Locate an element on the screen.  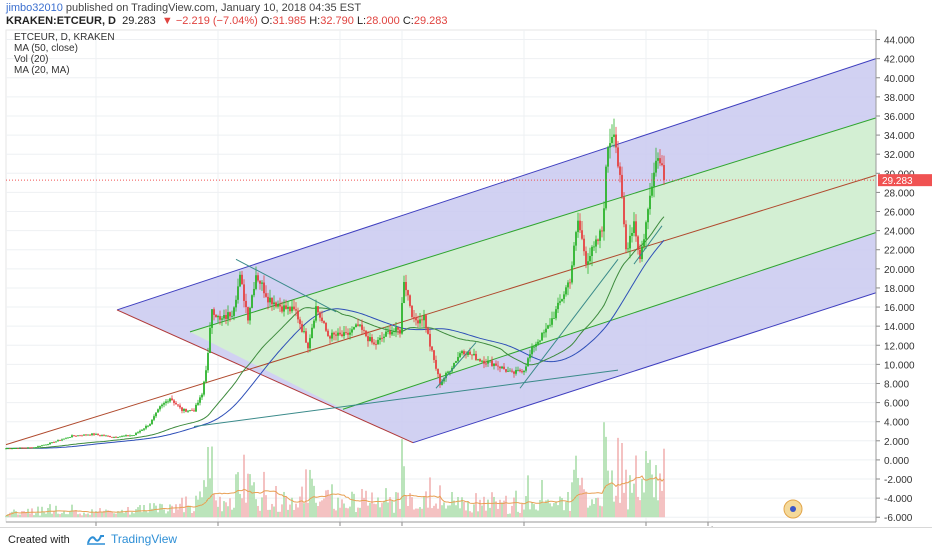
trend-line is located at coordinates (456, 365).